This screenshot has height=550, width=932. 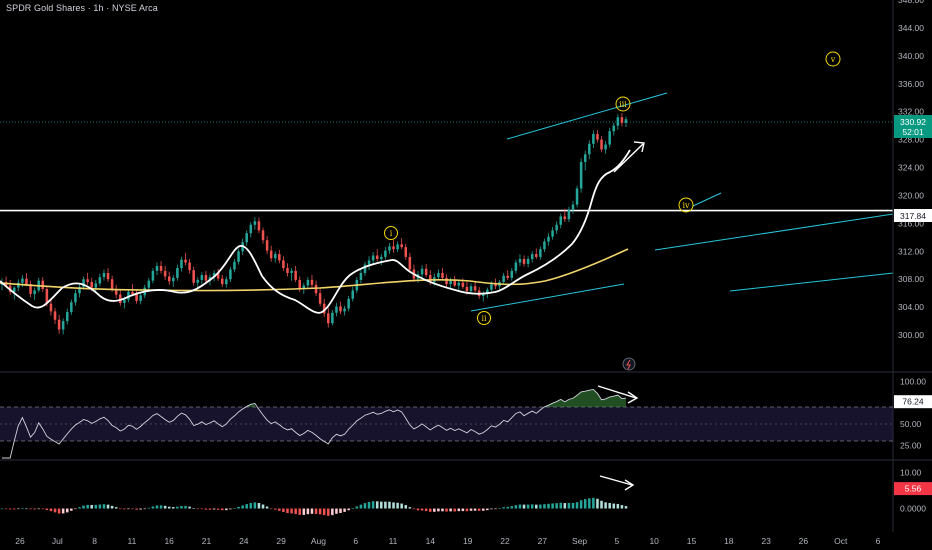 I want to click on channel-lower-line, so click(x=547, y=297).